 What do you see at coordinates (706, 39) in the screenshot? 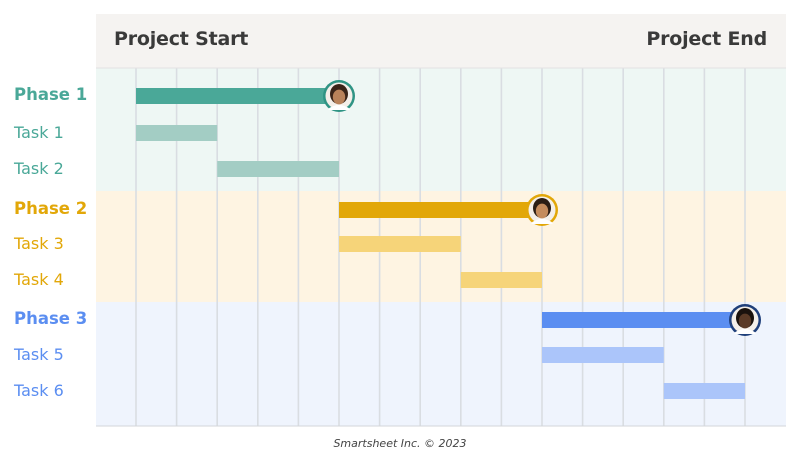
I see `project-end-label: Project End` at bounding box center [706, 39].